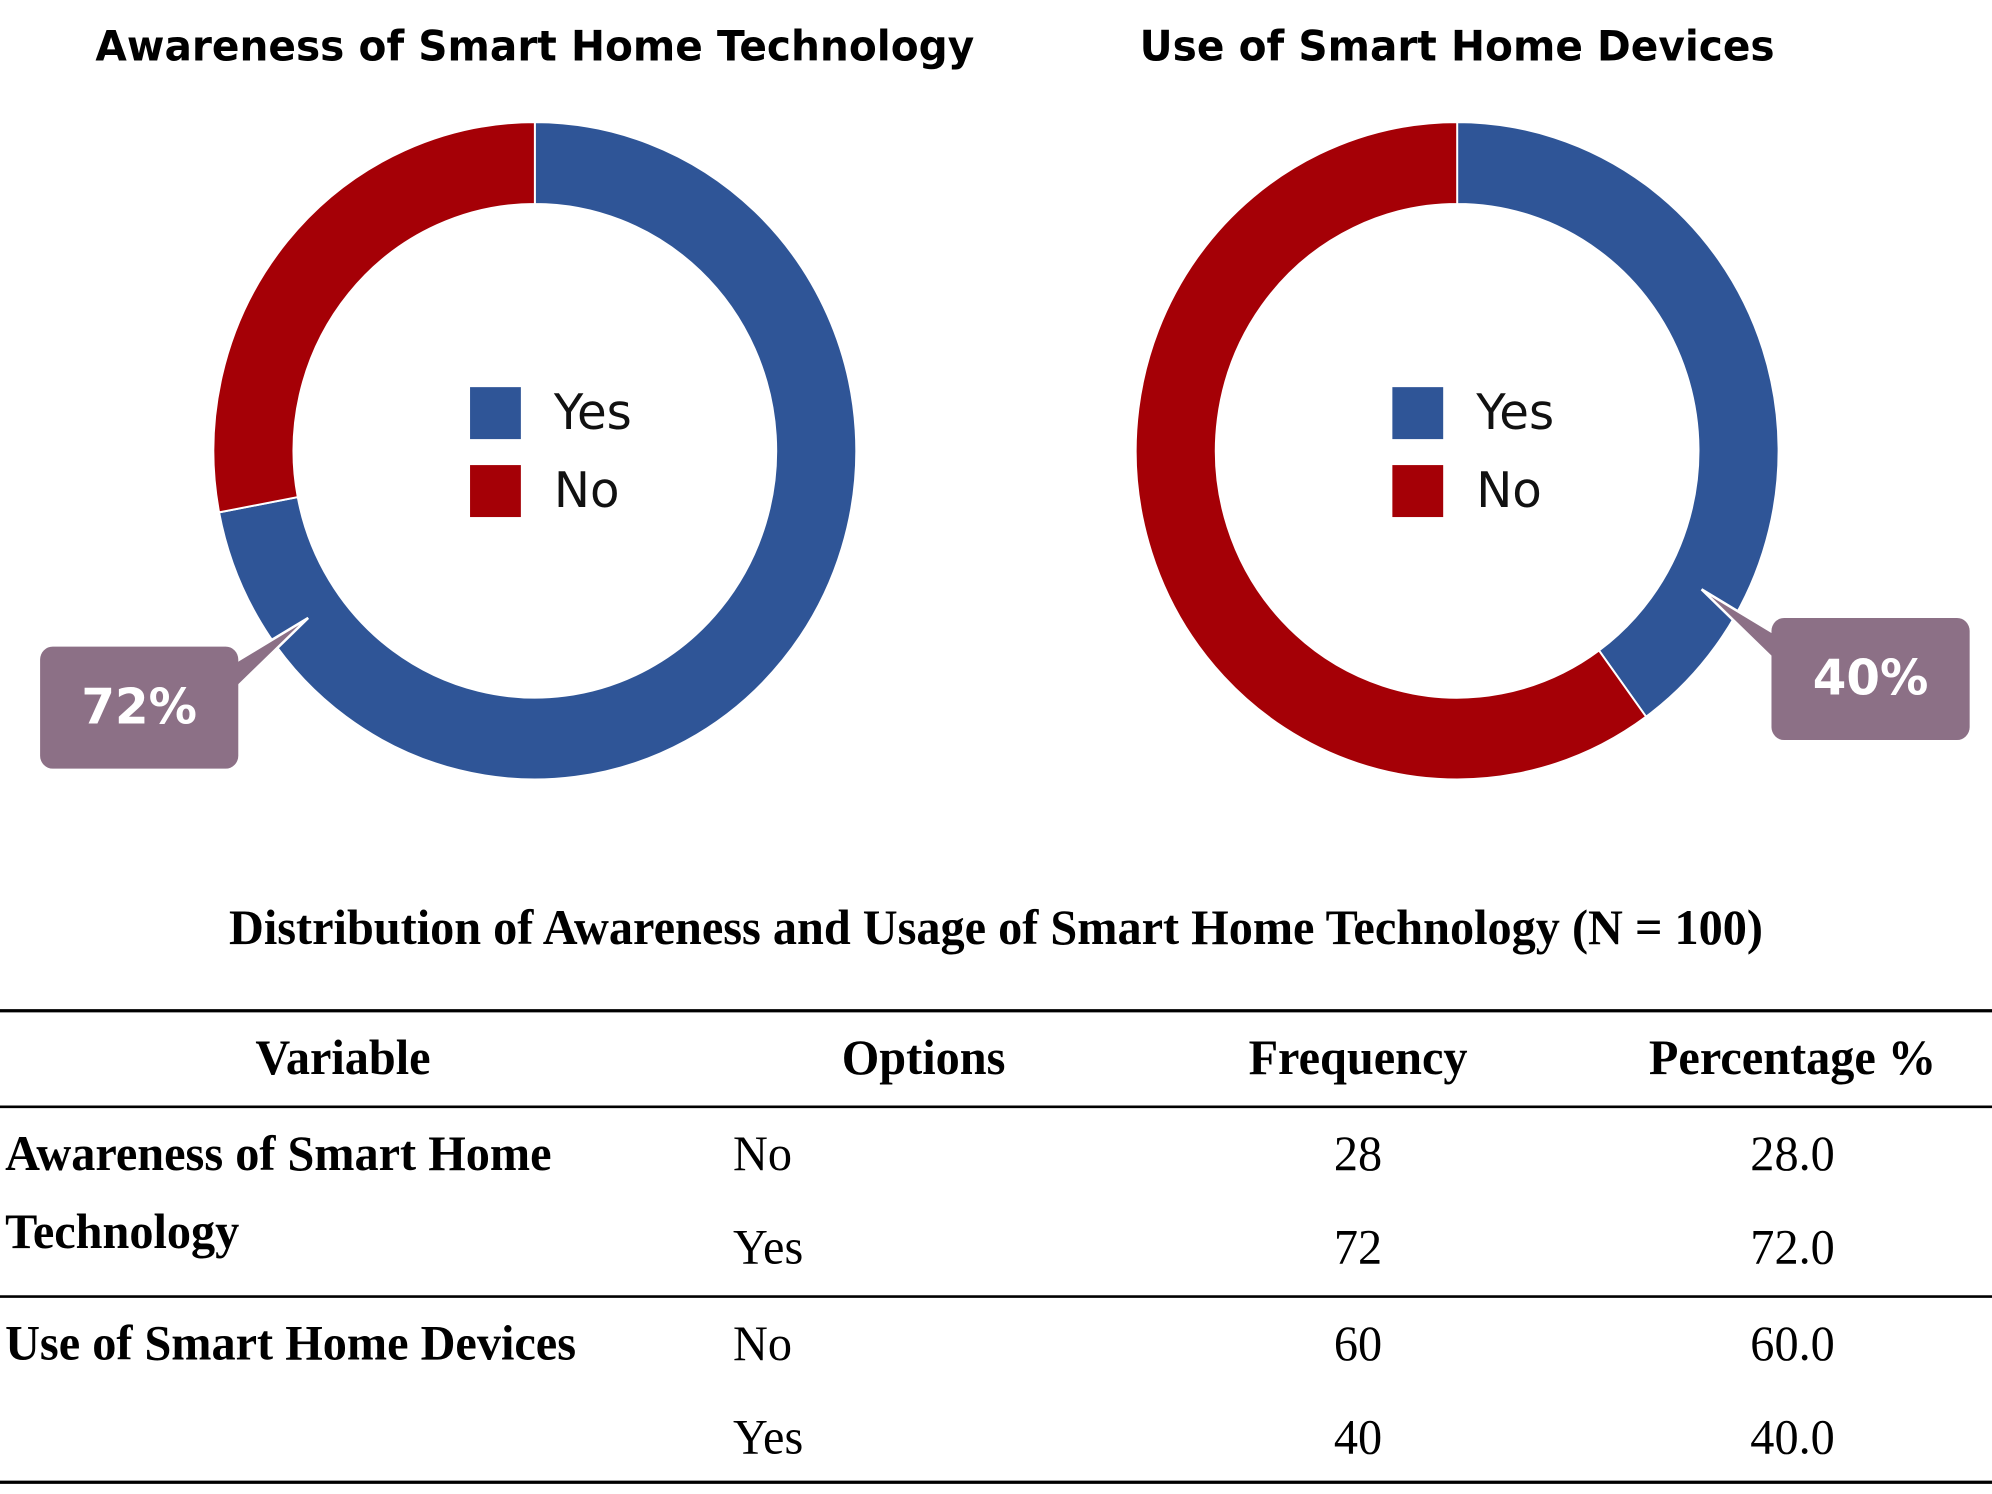 This screenshot has height=1494, width=1992. Describe the element at coordinates (1792, 1343) in the screenshot. I see `table-cell: 60.0` at that location.